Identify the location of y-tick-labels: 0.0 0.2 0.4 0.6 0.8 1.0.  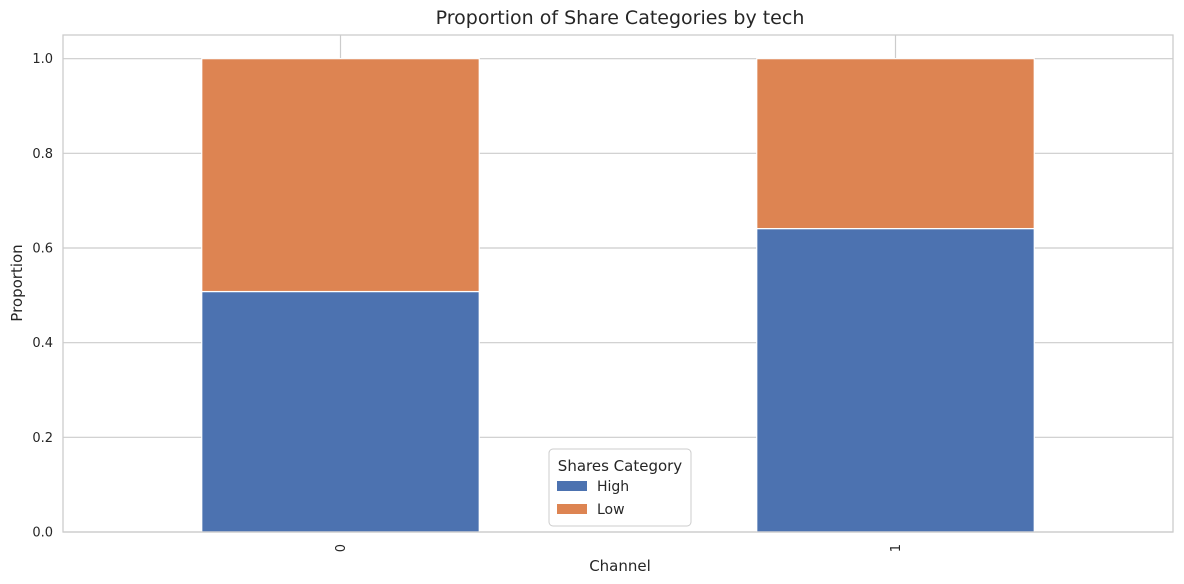
(42, 296).